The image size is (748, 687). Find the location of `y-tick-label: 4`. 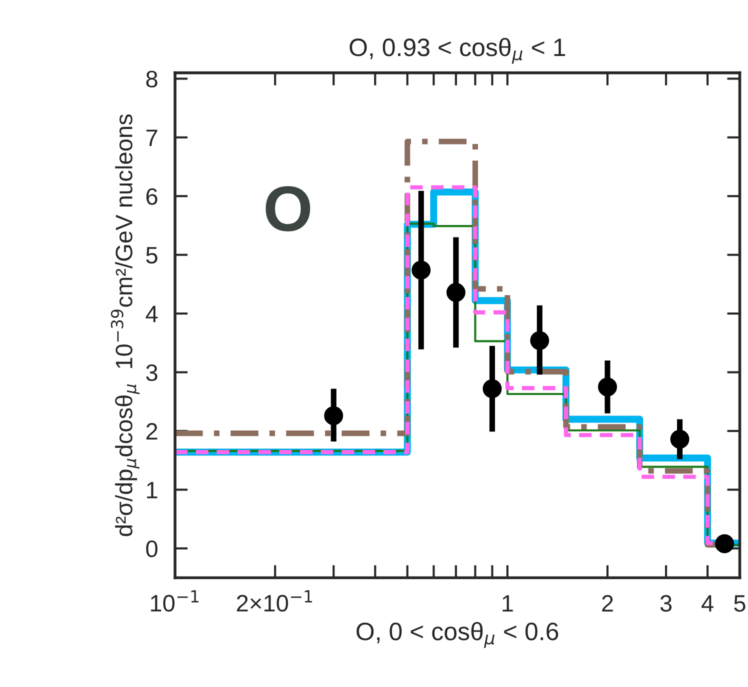

y-tick-label: 4 is located at coordinates (152, 314).